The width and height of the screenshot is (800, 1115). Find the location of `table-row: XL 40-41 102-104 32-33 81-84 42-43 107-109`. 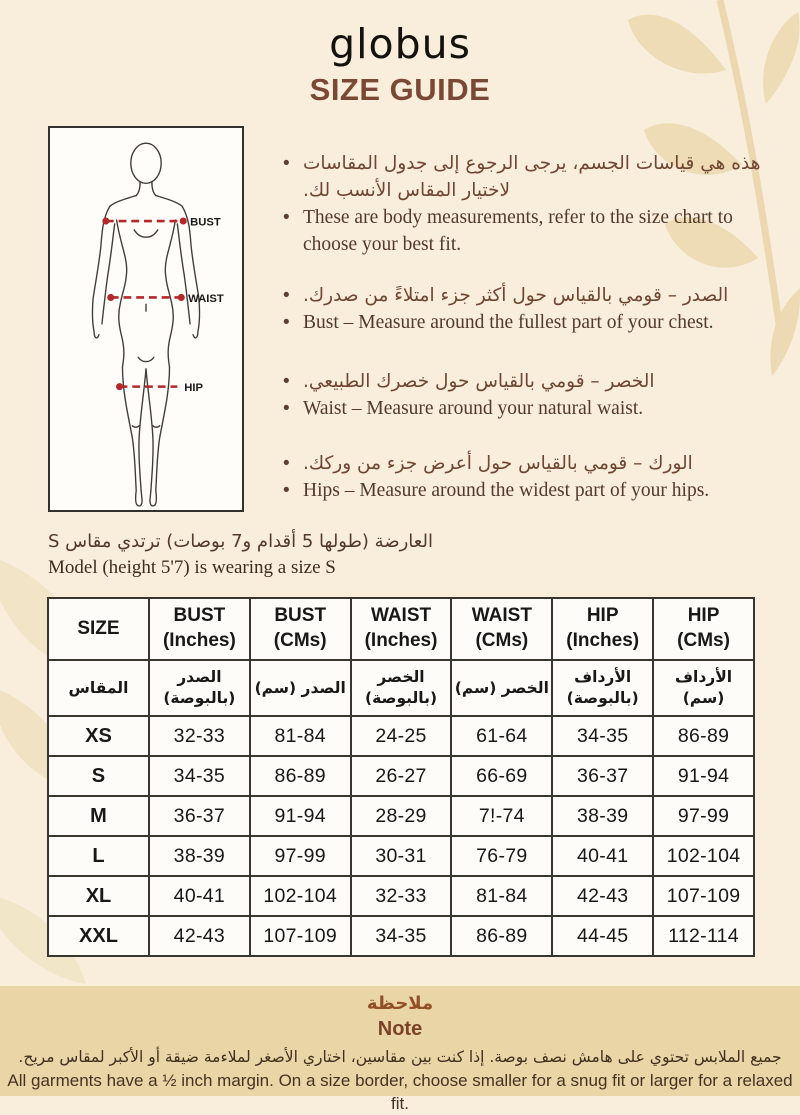

table-row: XL 40-41 102-104 32-33 81-84 42-43 107-109 is located at coordinates (401, 896).